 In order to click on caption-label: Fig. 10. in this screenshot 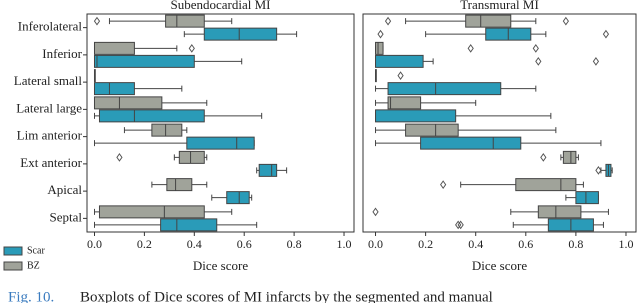, I will do `click(31, 296)`.